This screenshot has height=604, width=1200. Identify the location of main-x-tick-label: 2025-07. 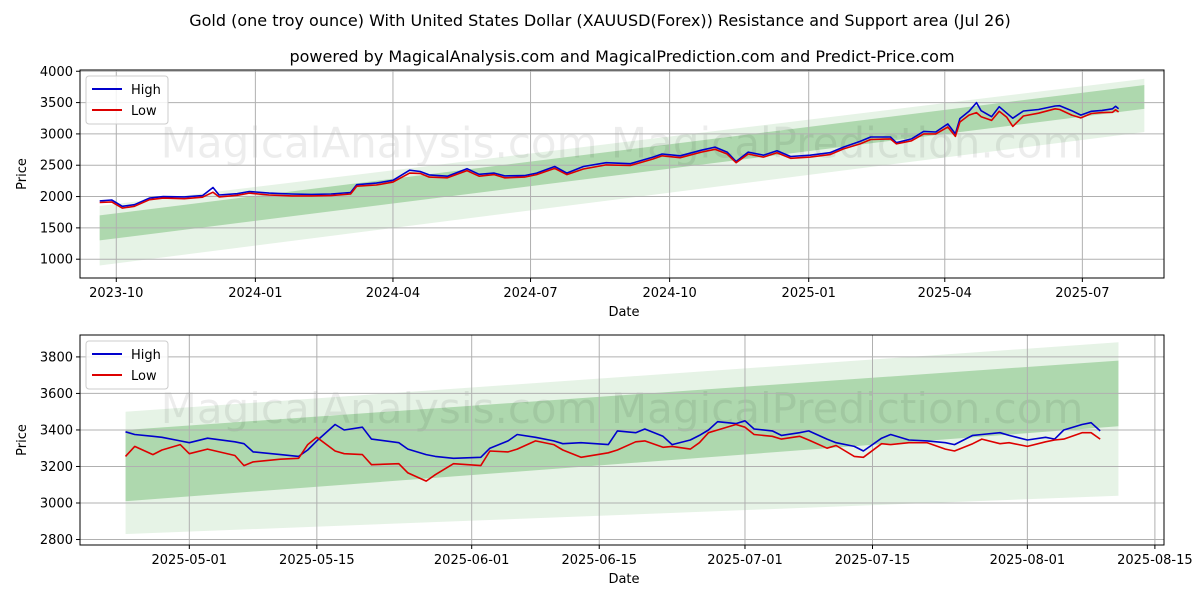
(1082, 293).